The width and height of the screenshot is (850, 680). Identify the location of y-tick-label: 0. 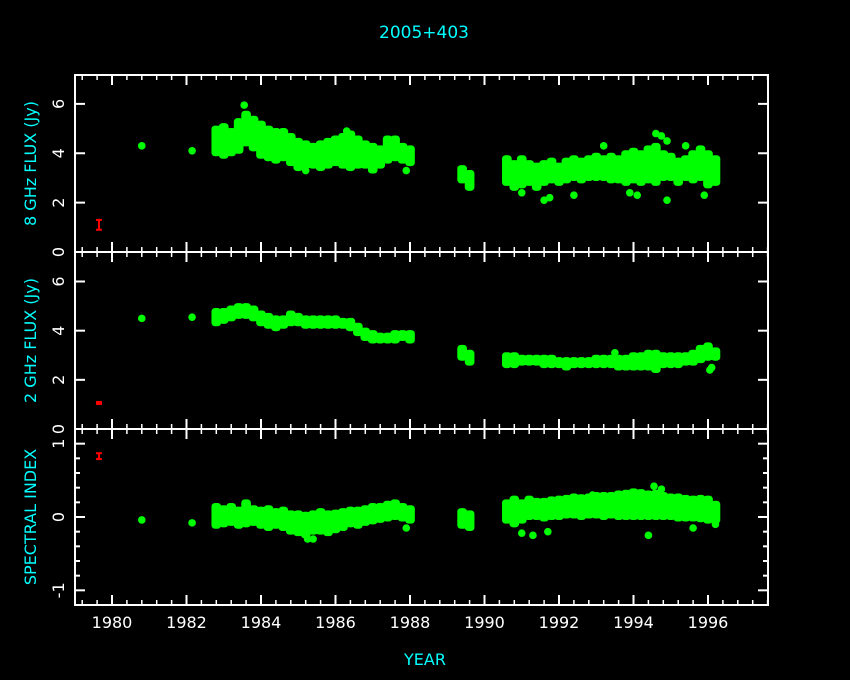
(58, 429).